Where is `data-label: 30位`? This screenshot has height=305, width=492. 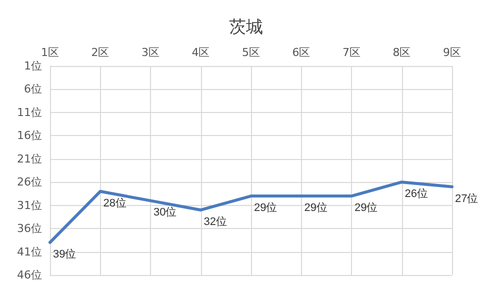 data-label: 30位 is located at coordinates (165, 212).